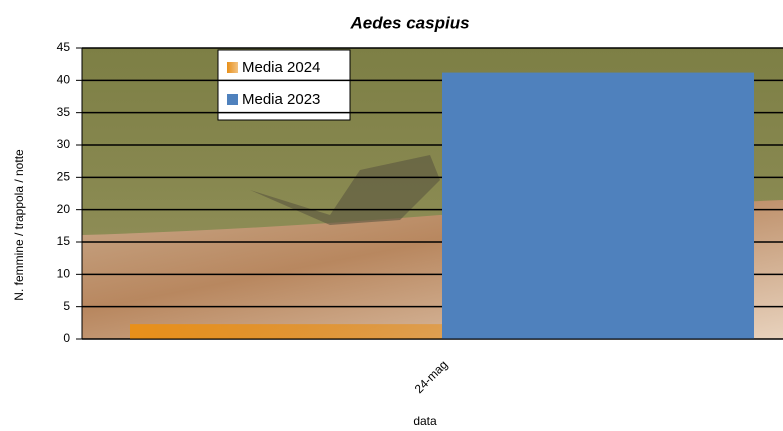  I want to click on y-tick-label: 40, so click(64, 80).